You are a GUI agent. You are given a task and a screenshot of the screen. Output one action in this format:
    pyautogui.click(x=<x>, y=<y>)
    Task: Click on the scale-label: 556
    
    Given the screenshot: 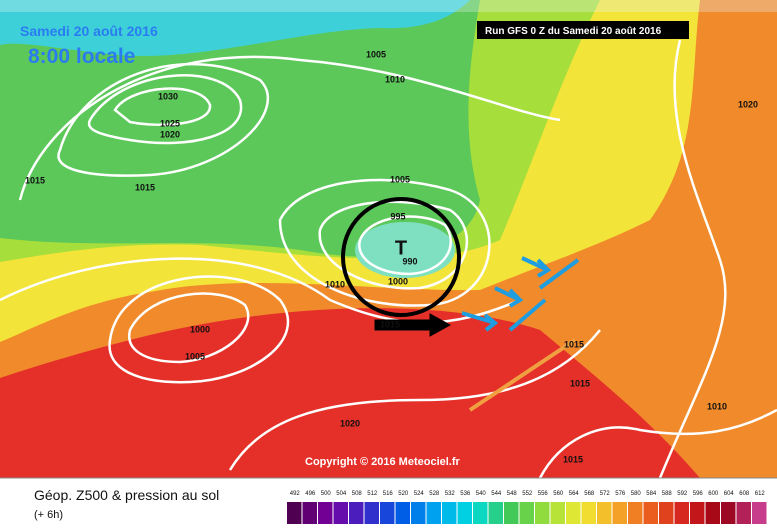 What is the action you would take?
    pyautogui.click(x=543, y=494)
    